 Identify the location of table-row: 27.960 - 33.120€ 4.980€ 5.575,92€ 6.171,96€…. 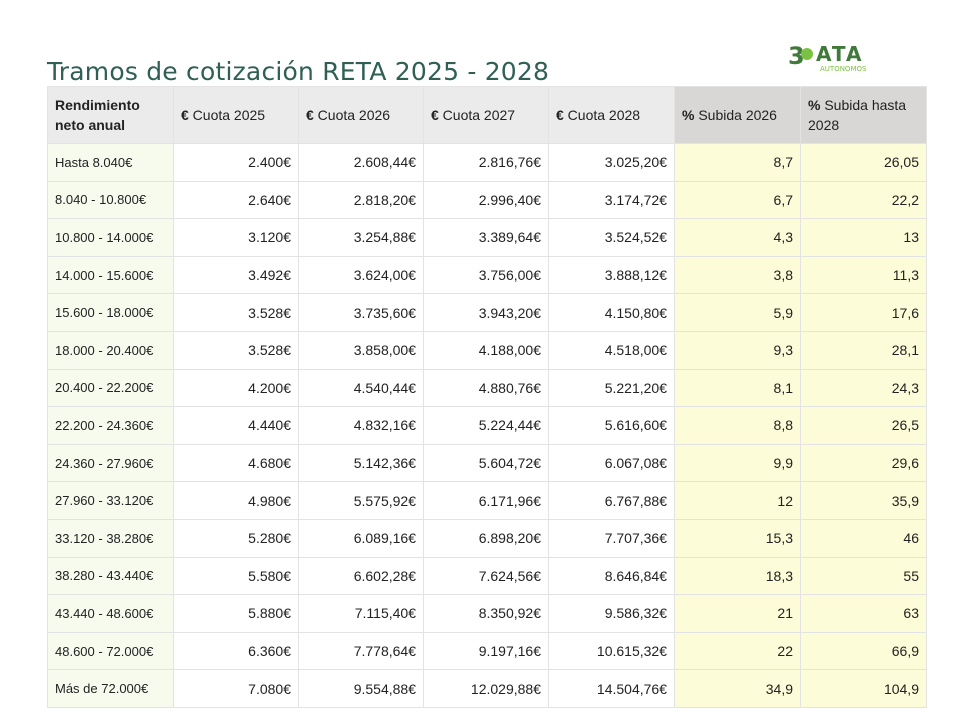
(487, 500).